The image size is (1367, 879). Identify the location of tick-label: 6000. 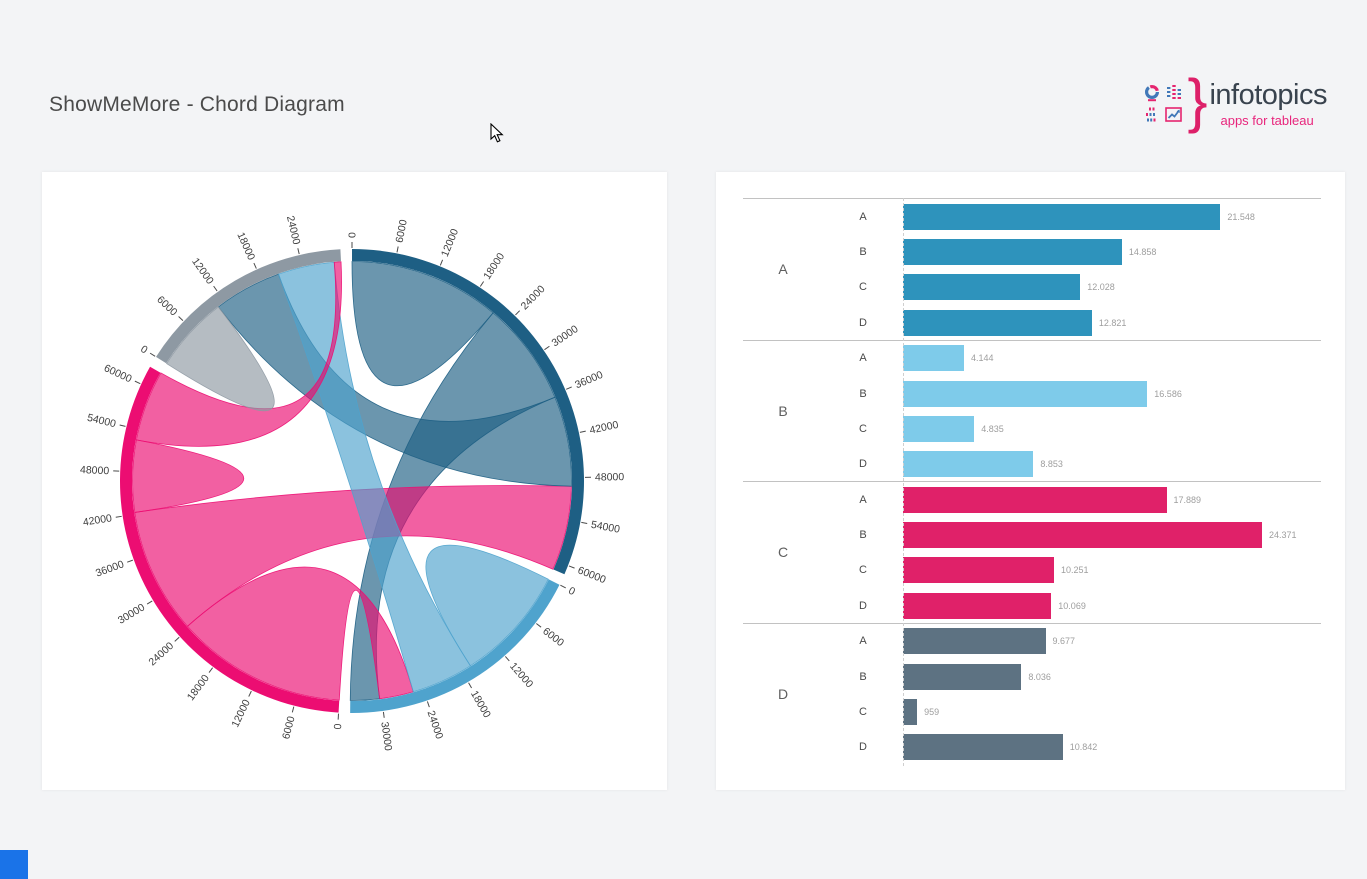
(553, 637).